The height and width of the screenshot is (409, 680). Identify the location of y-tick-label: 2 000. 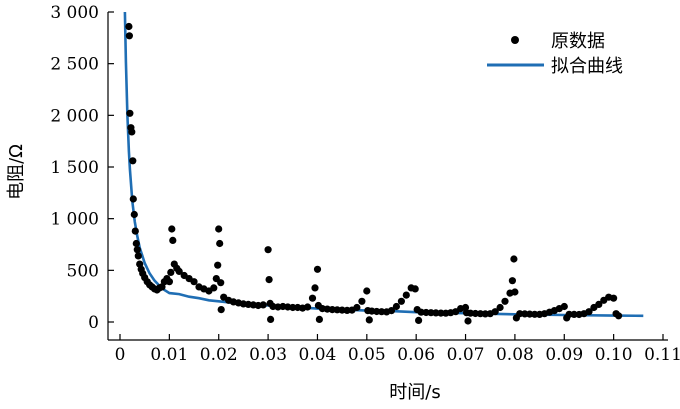
(74, 116).